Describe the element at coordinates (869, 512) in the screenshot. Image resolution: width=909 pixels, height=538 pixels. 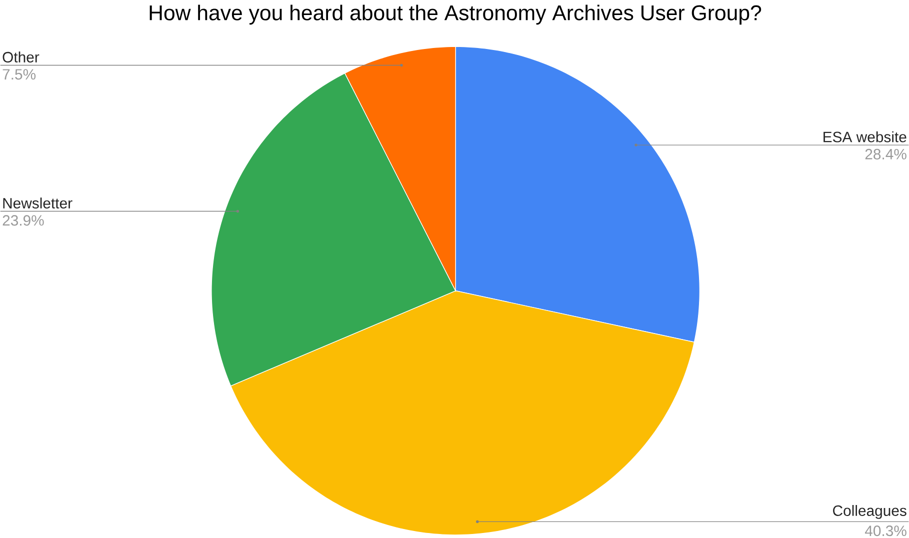
I see `slice-label: Colleagues` at that location.